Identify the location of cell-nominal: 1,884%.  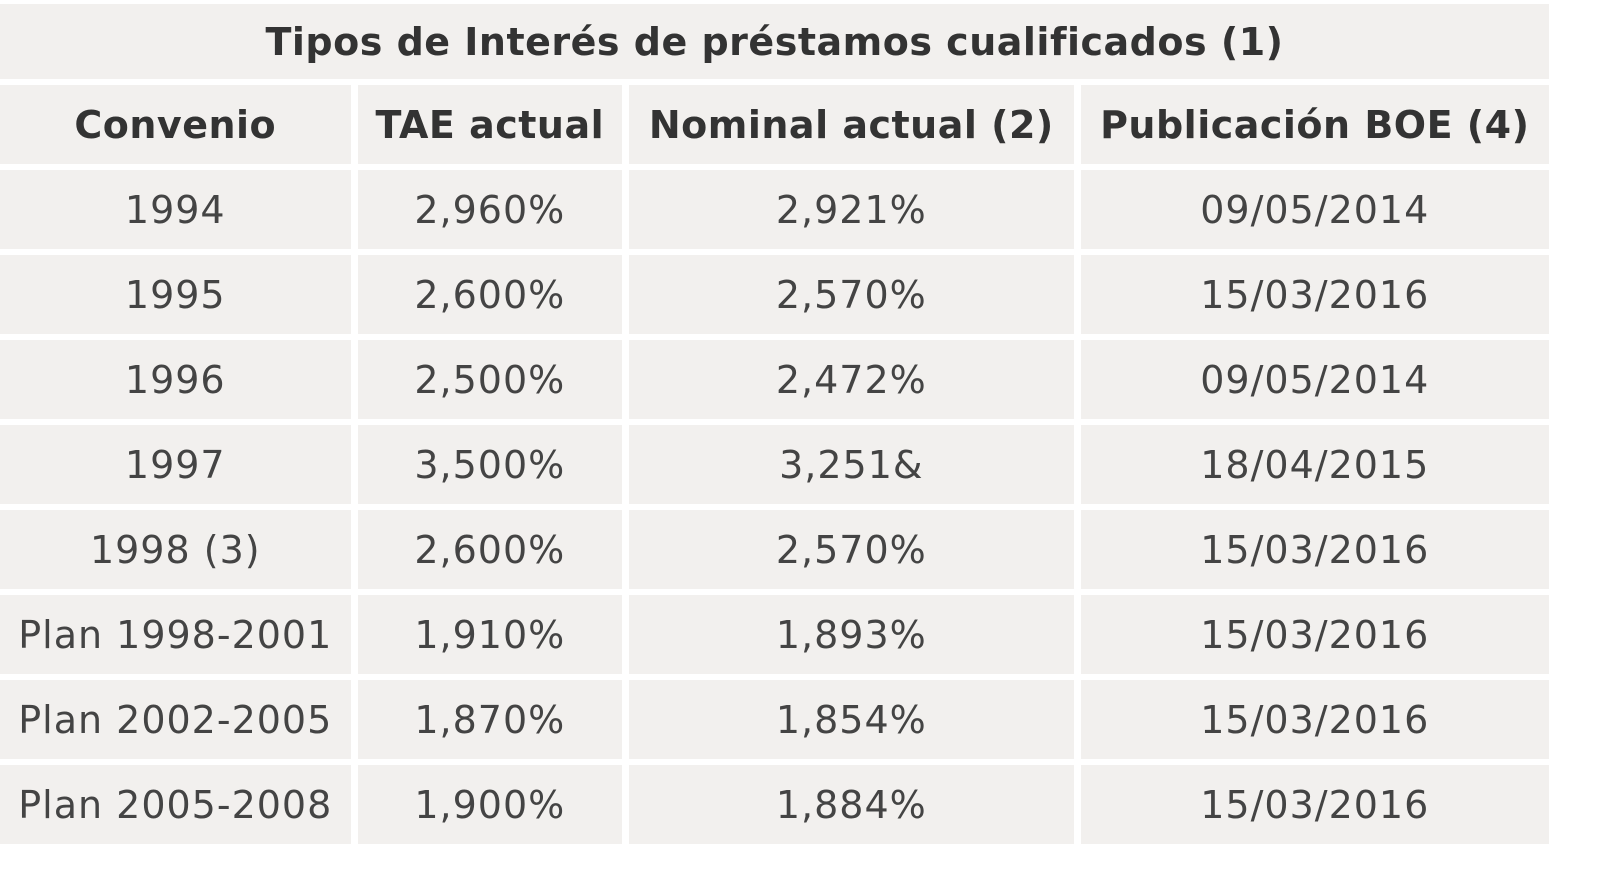
(851, 804).